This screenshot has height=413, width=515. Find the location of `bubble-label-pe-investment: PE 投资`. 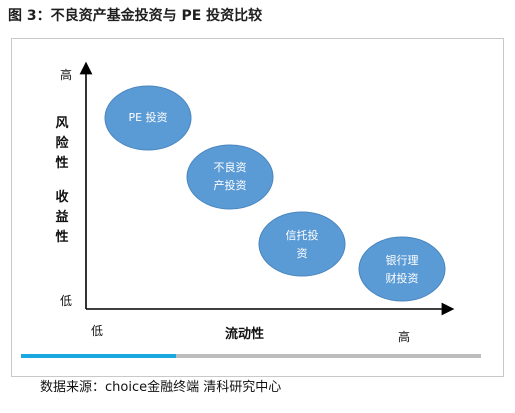

bubble-label-pe-investment: PE 投资 is located at coordinates (148, 117).